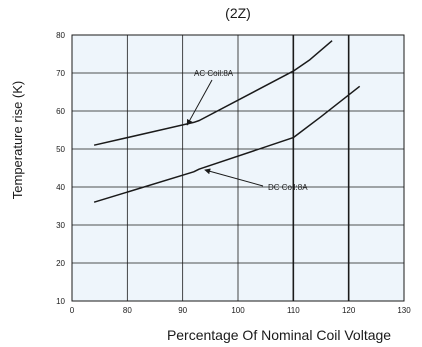 The height and width of the screenshot is (347, 422). What do you see at coordinates (182, 310) in the screenshot?
I see `x-tick-label: 90` at bounding box center [182, 310].